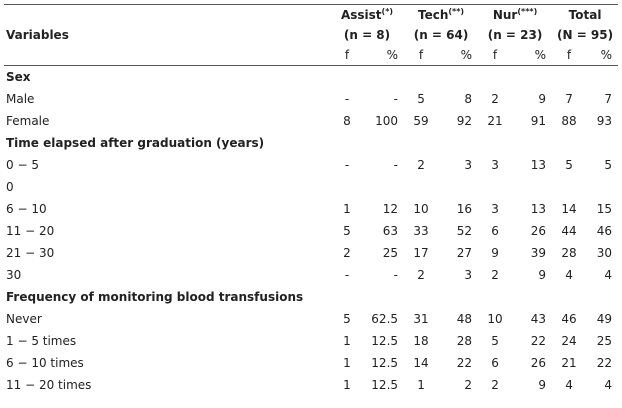 Image resolution: width=622 pixels, height=408 pixels. I want to click on header-n-assist: (n = 8), so click(367, 35).